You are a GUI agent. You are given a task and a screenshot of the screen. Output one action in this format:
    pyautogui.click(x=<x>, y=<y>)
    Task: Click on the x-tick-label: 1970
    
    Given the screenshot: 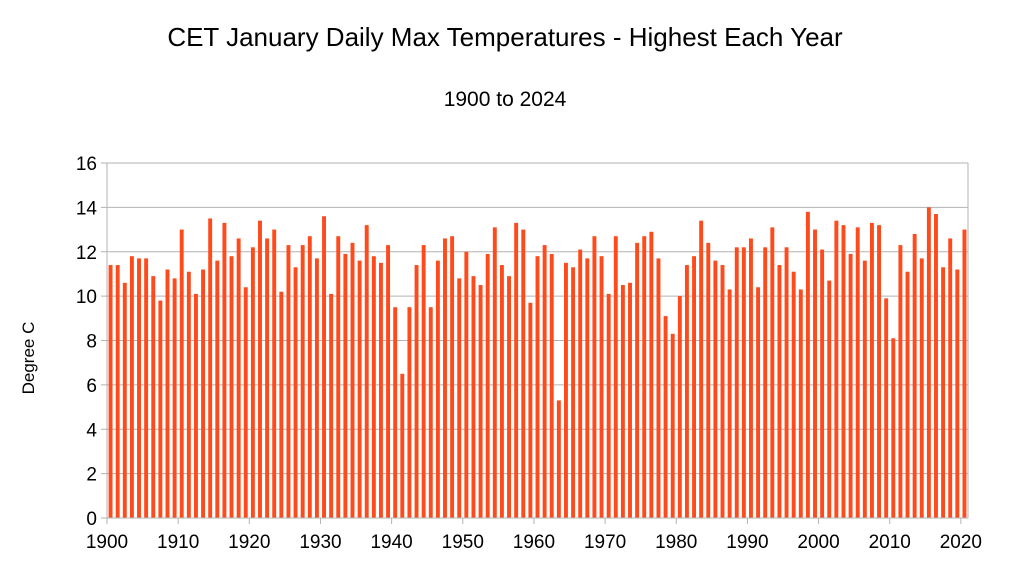 What is the action you would take?
    pyautogui.click(x=605, y=542)
    